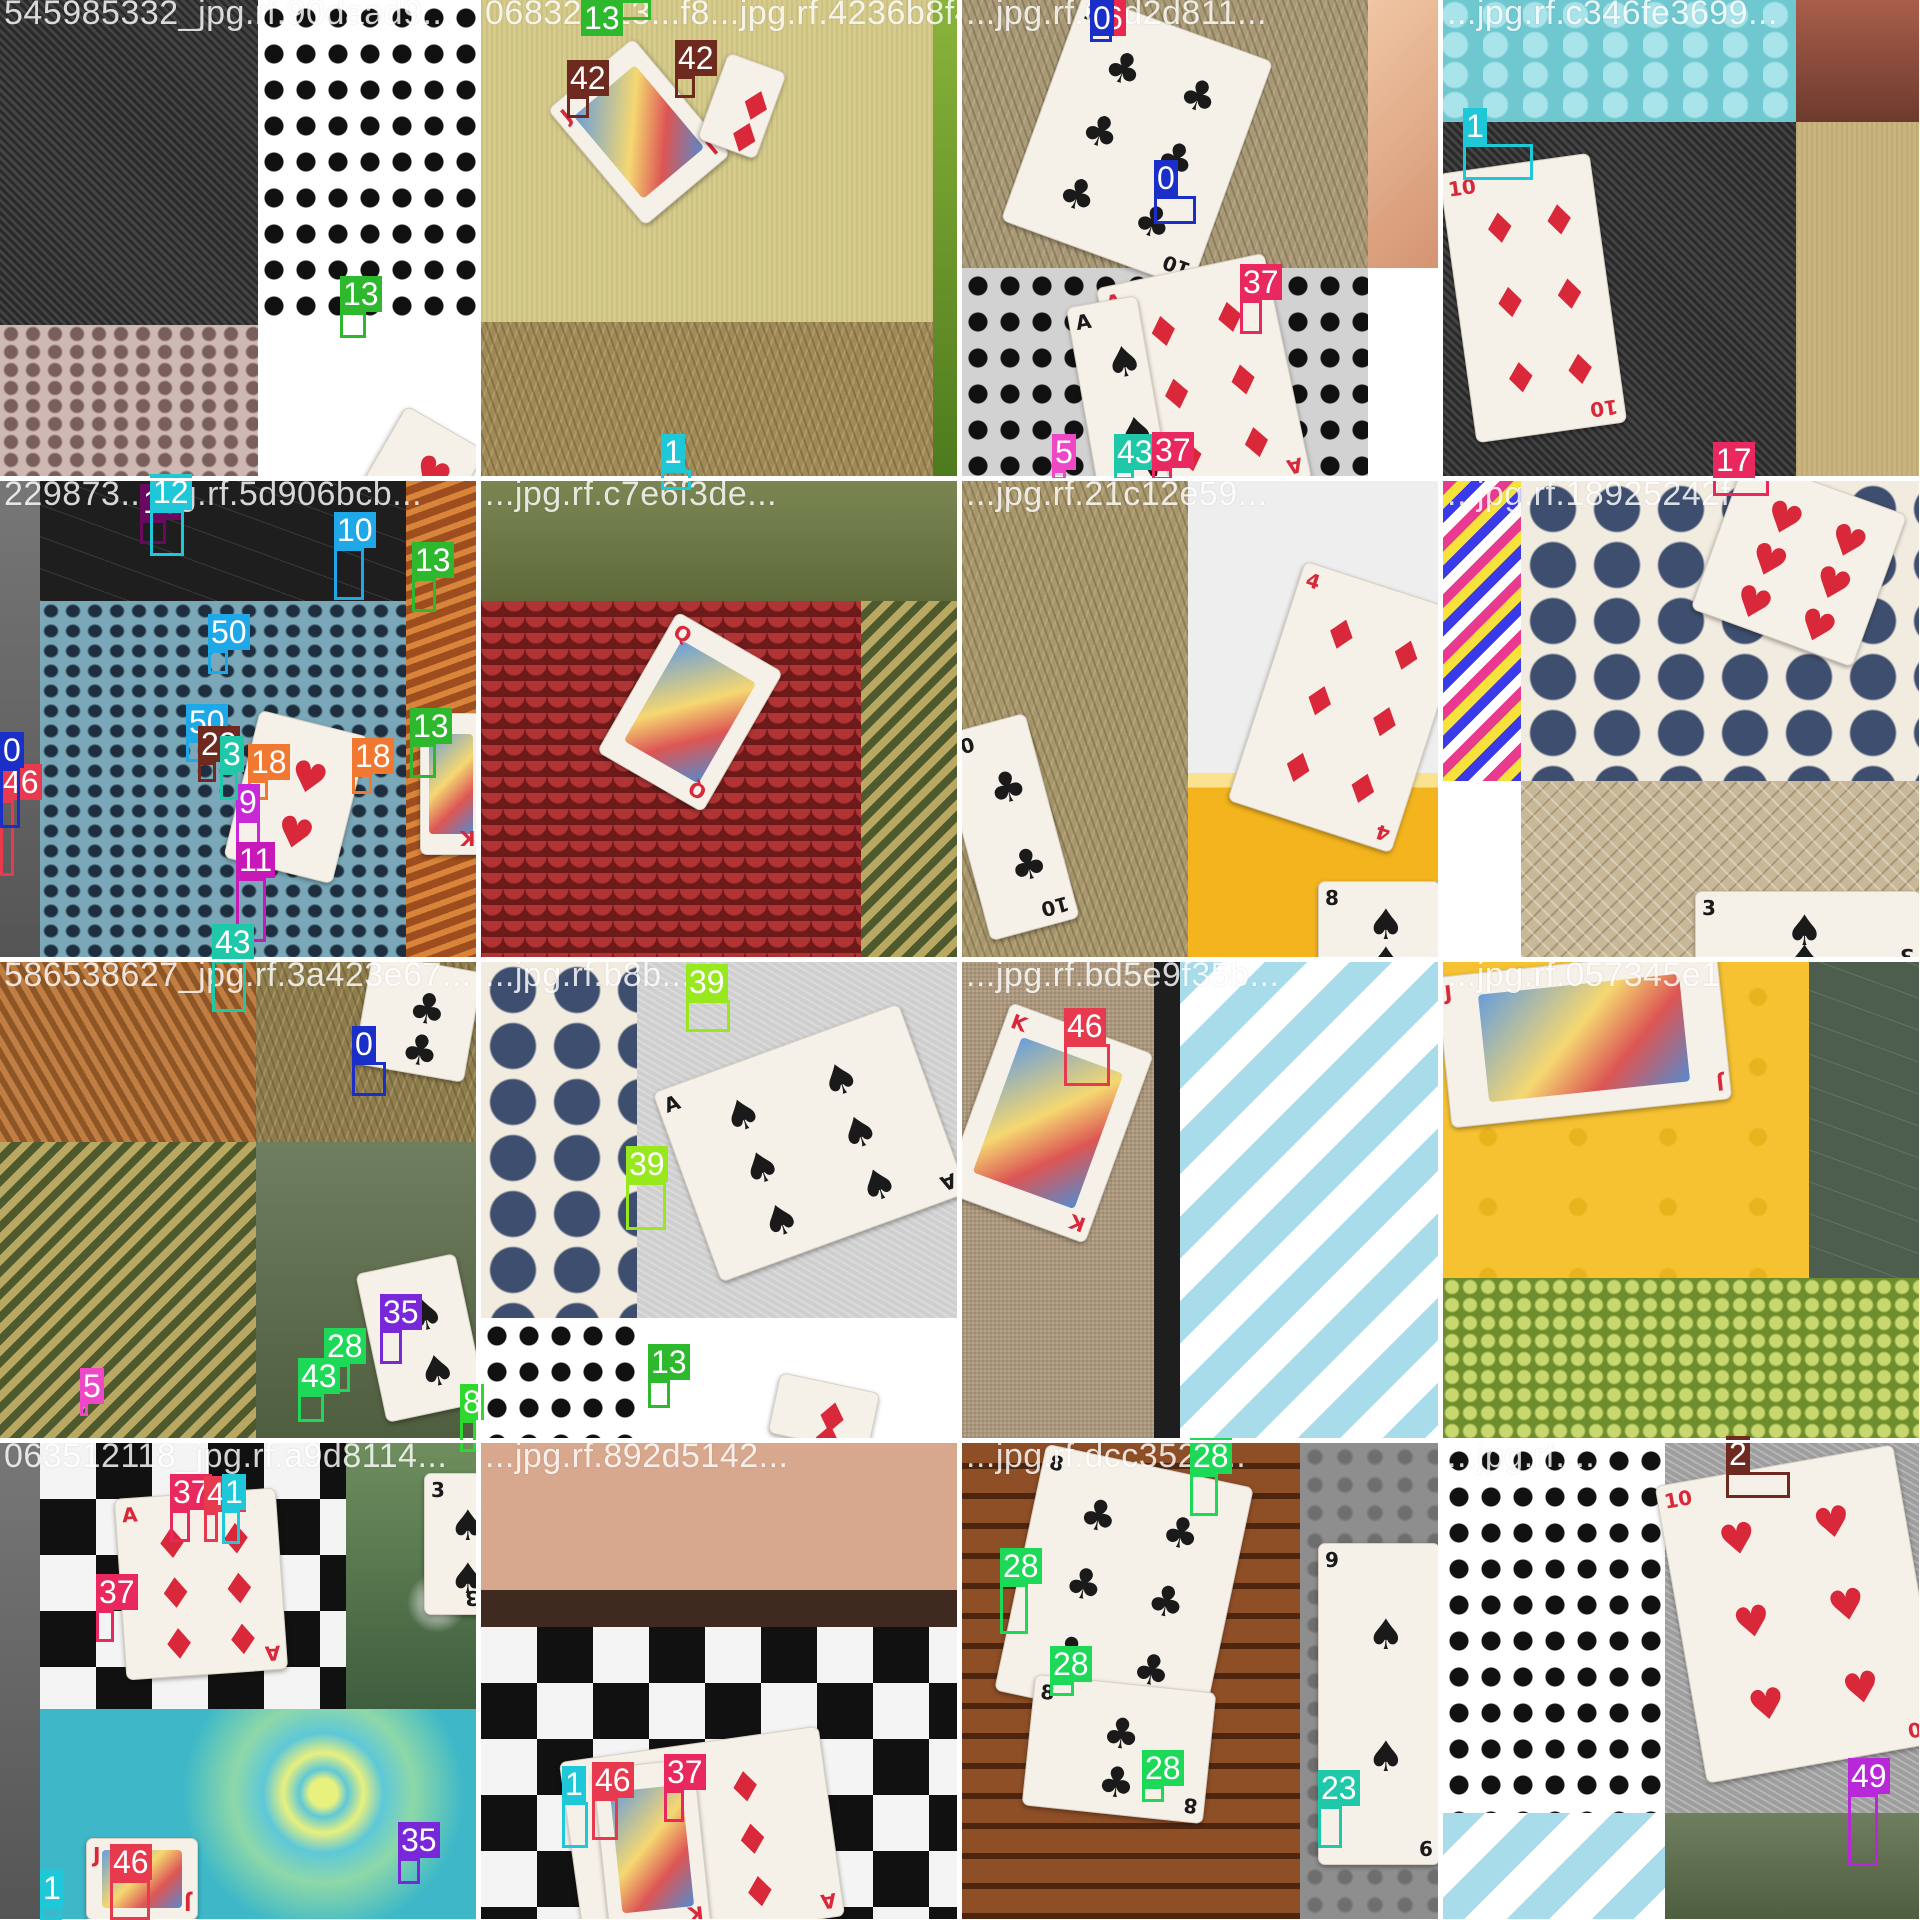  Describe the element at coordinates (256, 860) in the screenshot. I see `detection-class-label: 11` at that location.